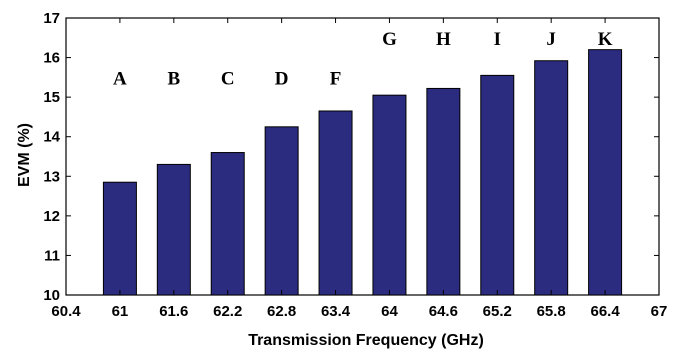  I want to click on x-tick-label: 61, so click(120, 311).